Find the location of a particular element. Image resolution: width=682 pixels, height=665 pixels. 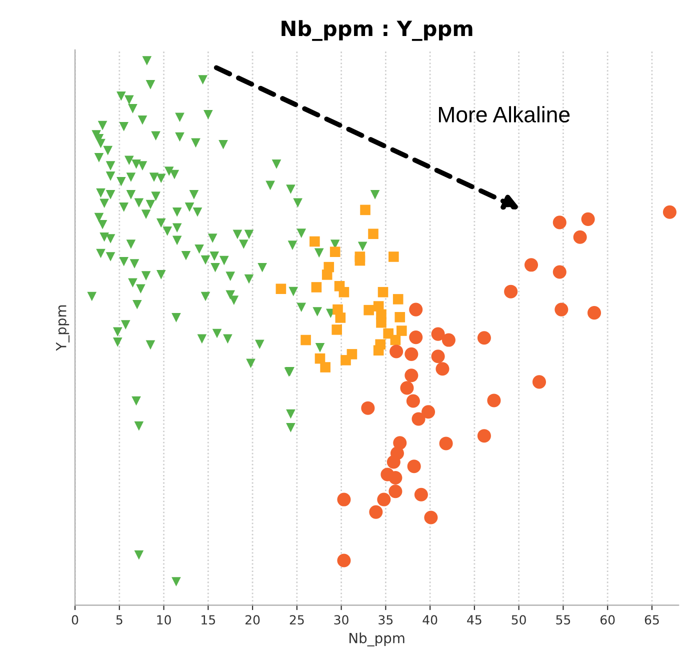

x-tick-label: 25 is located at coordinates (297, 620).